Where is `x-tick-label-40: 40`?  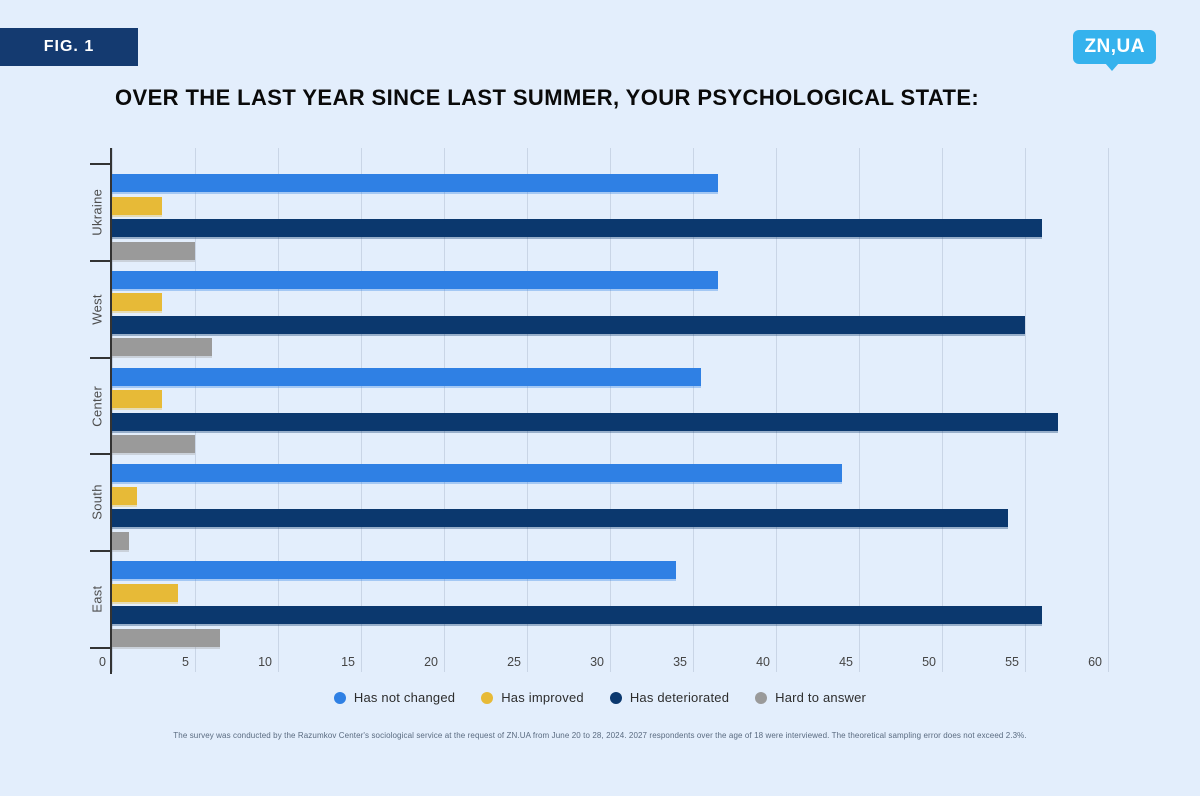
x-tick-label-40: 40 is located at coordinates (763, 662).